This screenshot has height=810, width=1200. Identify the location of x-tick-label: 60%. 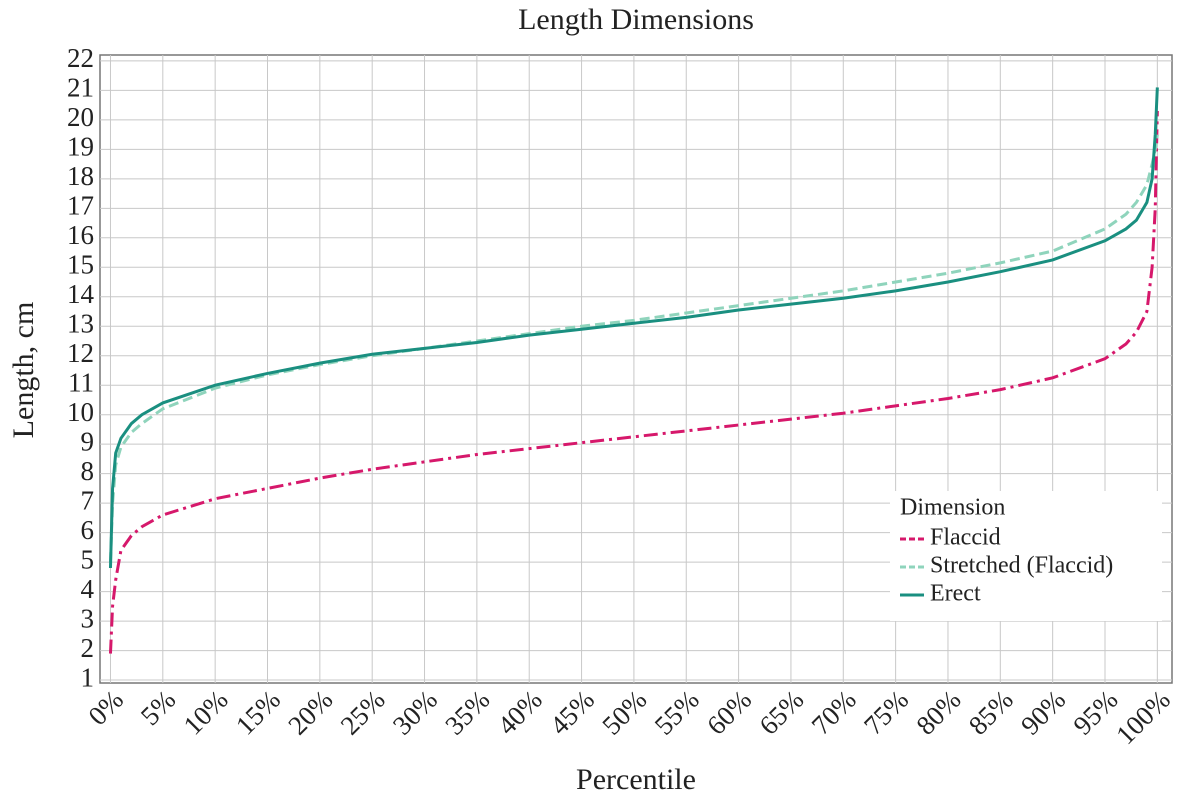
(729, 712).